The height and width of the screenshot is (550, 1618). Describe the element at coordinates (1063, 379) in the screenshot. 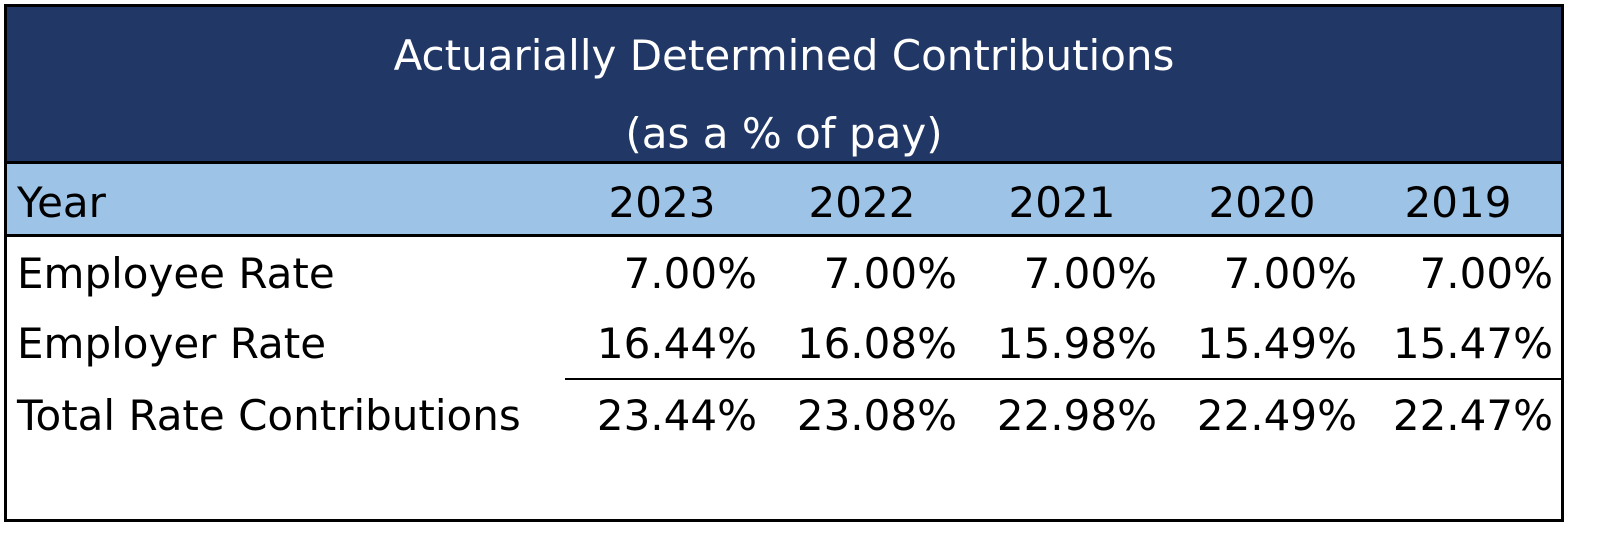

I see `subtotal-divider` at that location.